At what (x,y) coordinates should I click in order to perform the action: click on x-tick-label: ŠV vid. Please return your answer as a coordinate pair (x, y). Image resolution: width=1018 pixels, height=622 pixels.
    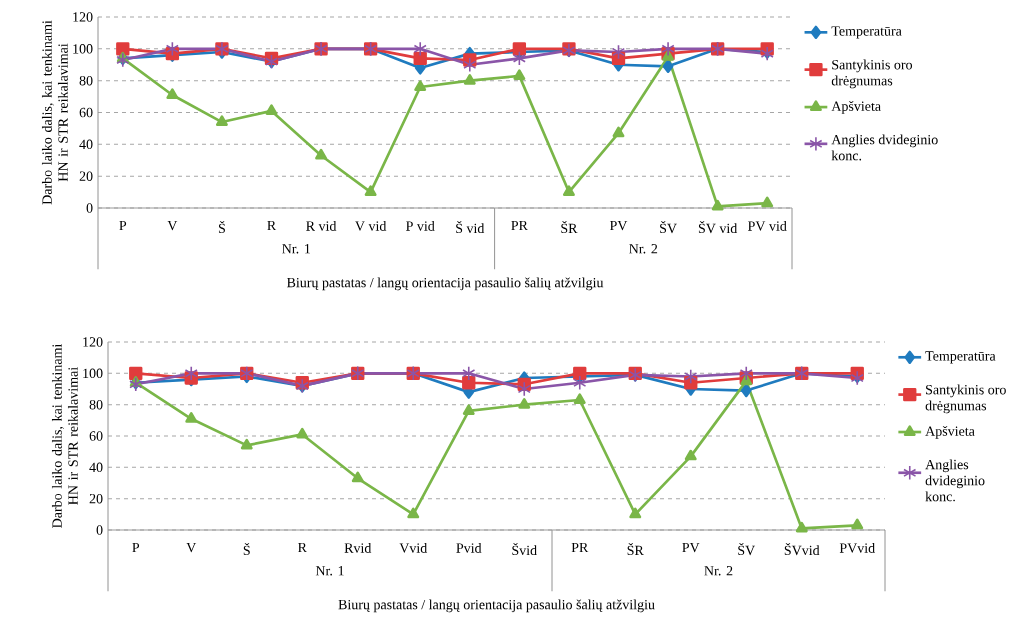
    Looking at the image, I should click on (718, 227).